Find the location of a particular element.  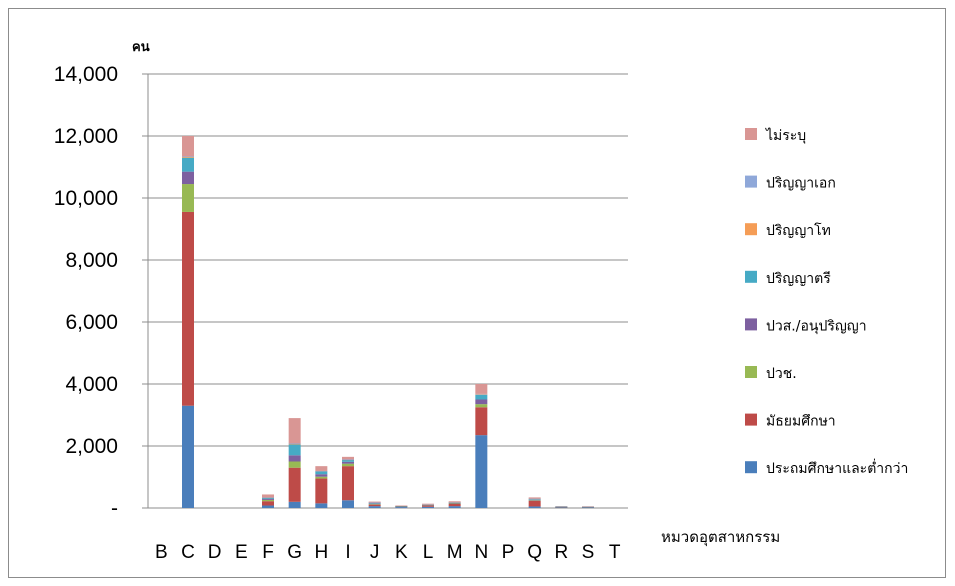

legend-label: ปริญญาตรี is located at coordinates (798, 279).